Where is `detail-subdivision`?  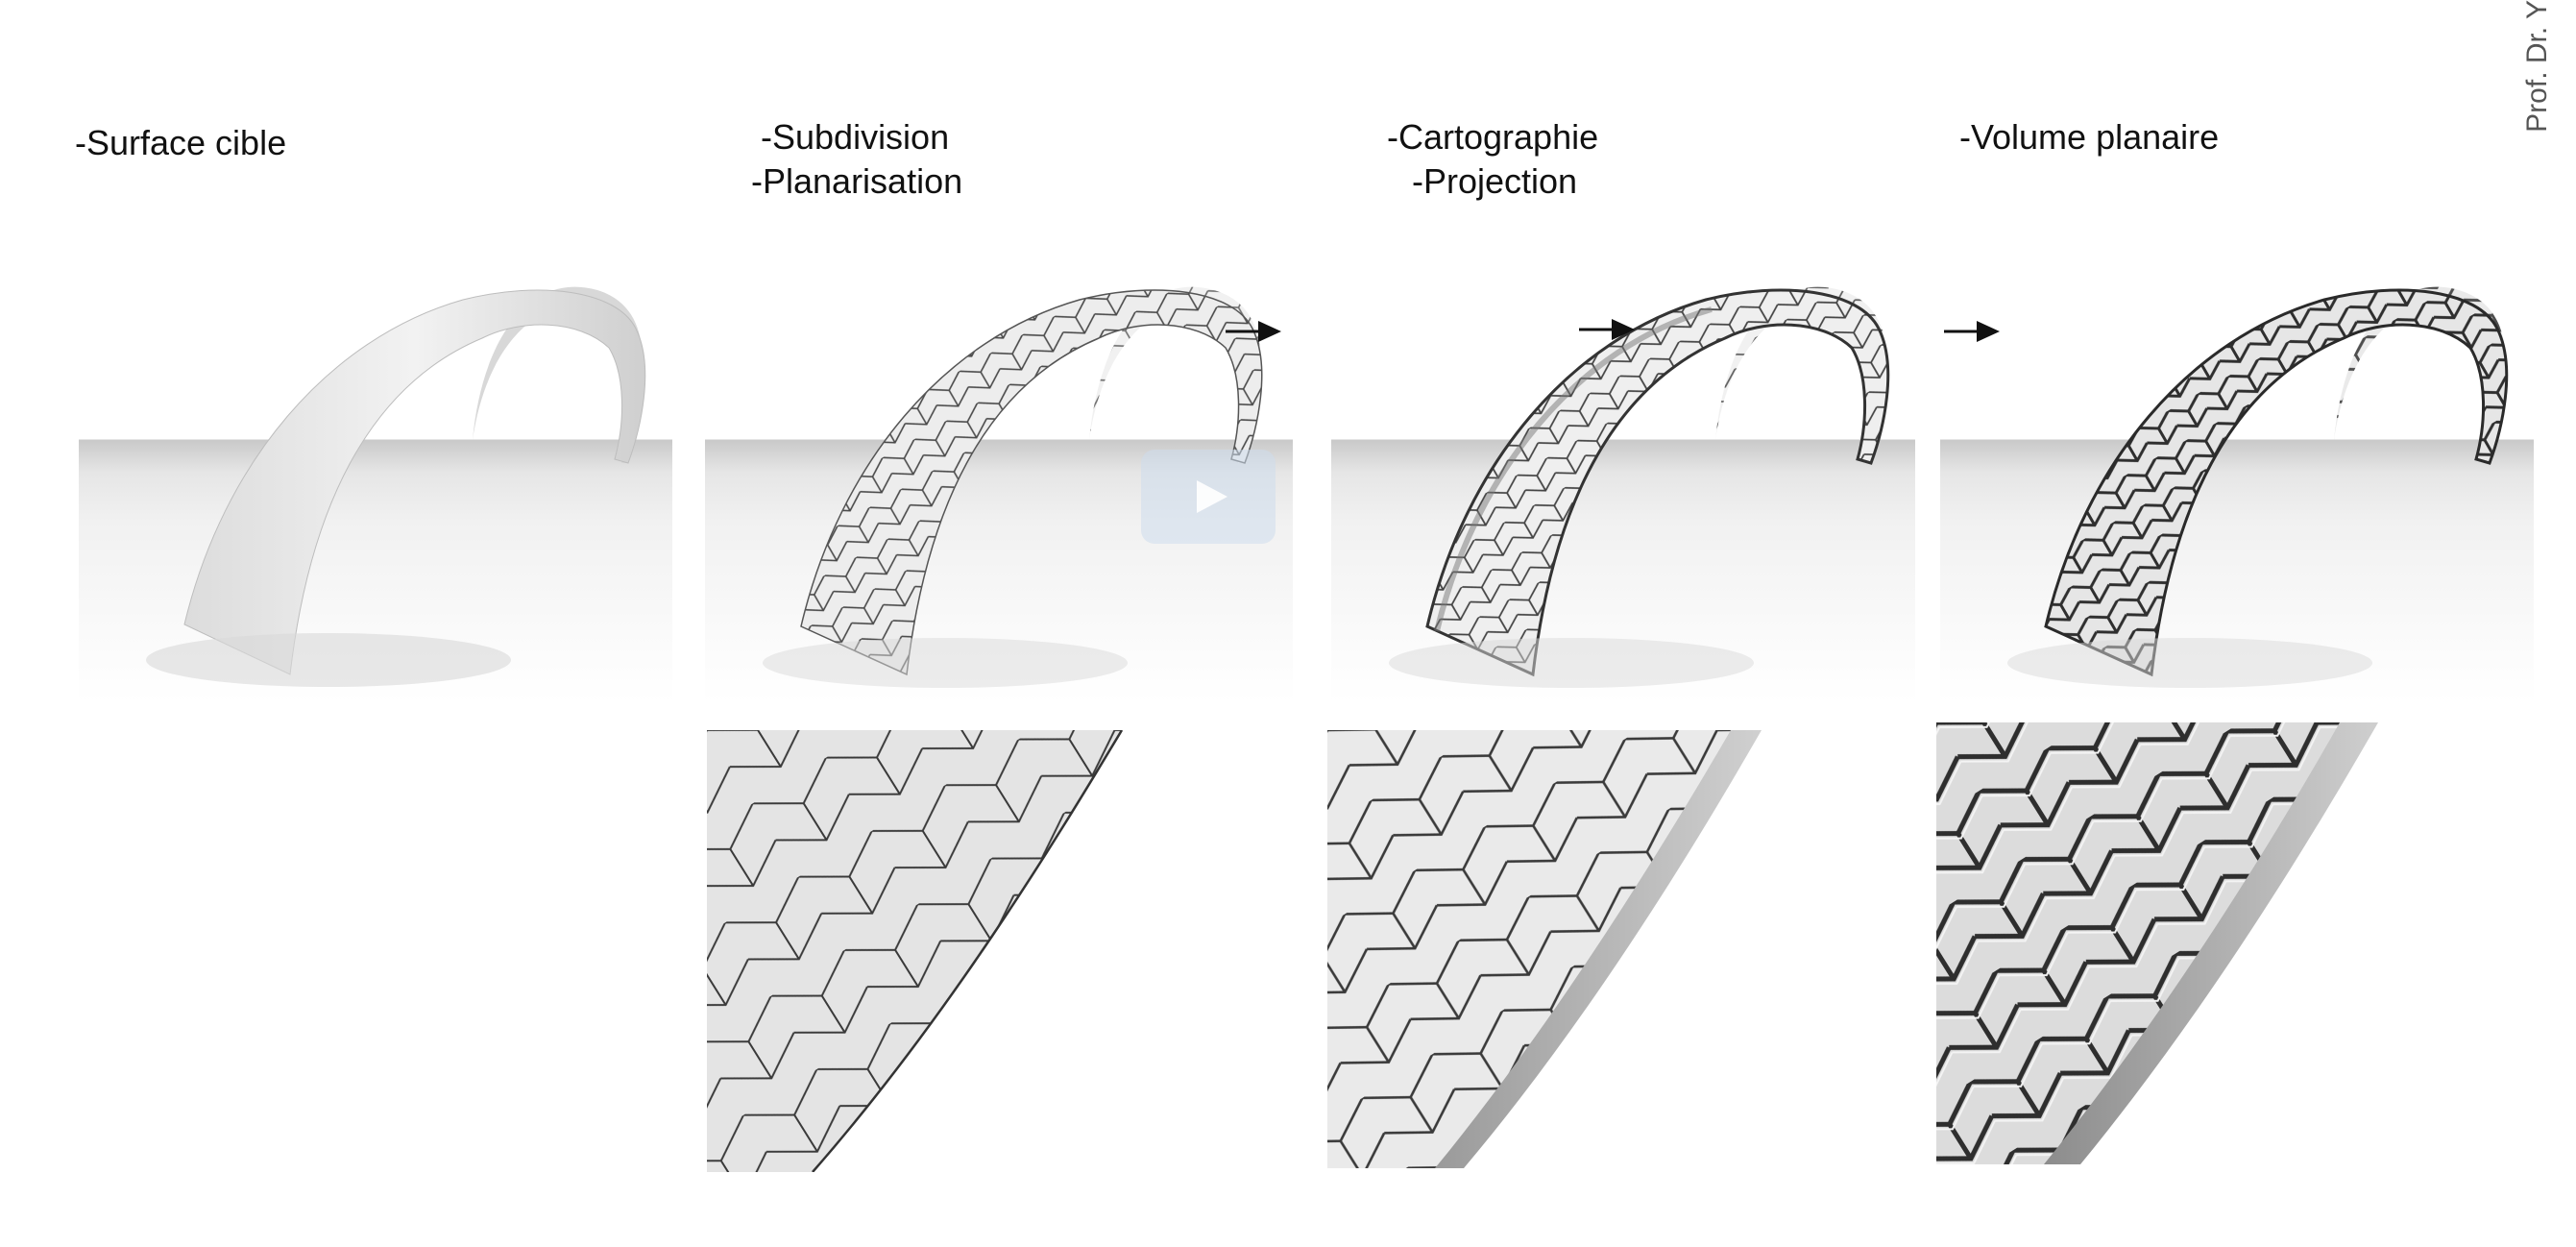 detail-subdivision is located at coordinates (919, 951).